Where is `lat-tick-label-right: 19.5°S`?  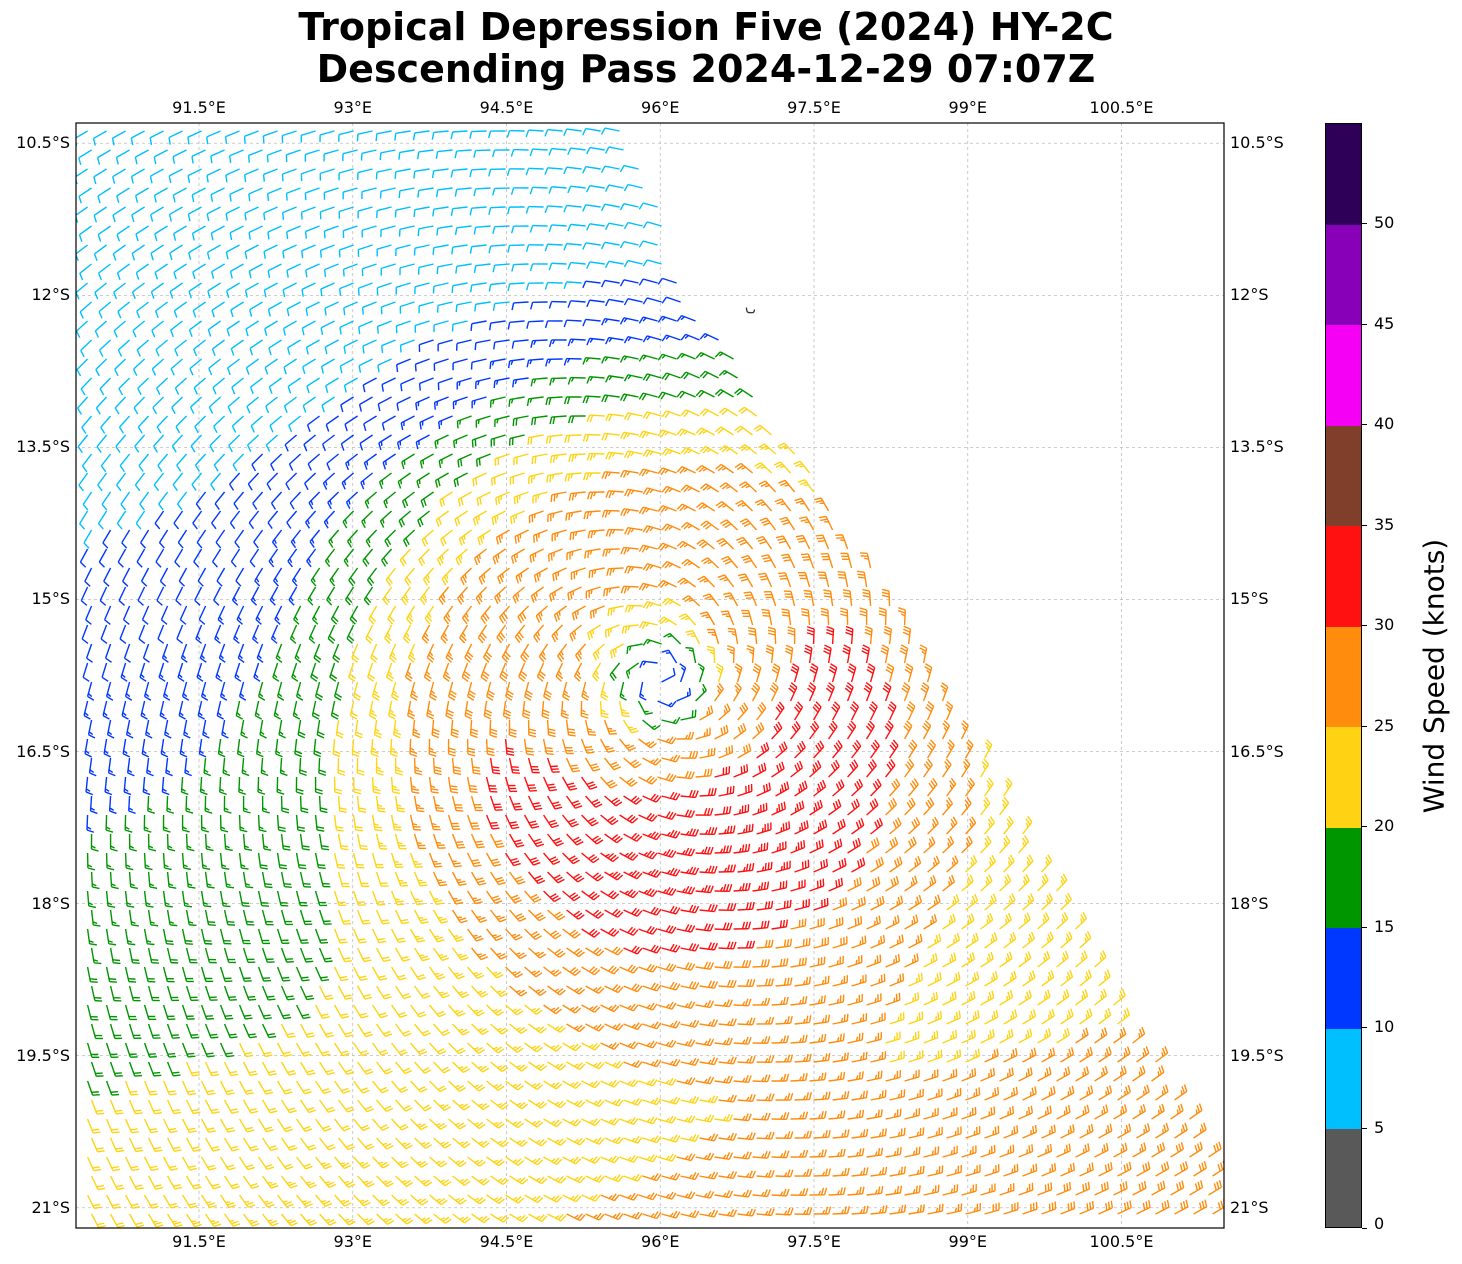
lat-tick-label-right: 19.5°S is located at coordinates (1257, 1055).